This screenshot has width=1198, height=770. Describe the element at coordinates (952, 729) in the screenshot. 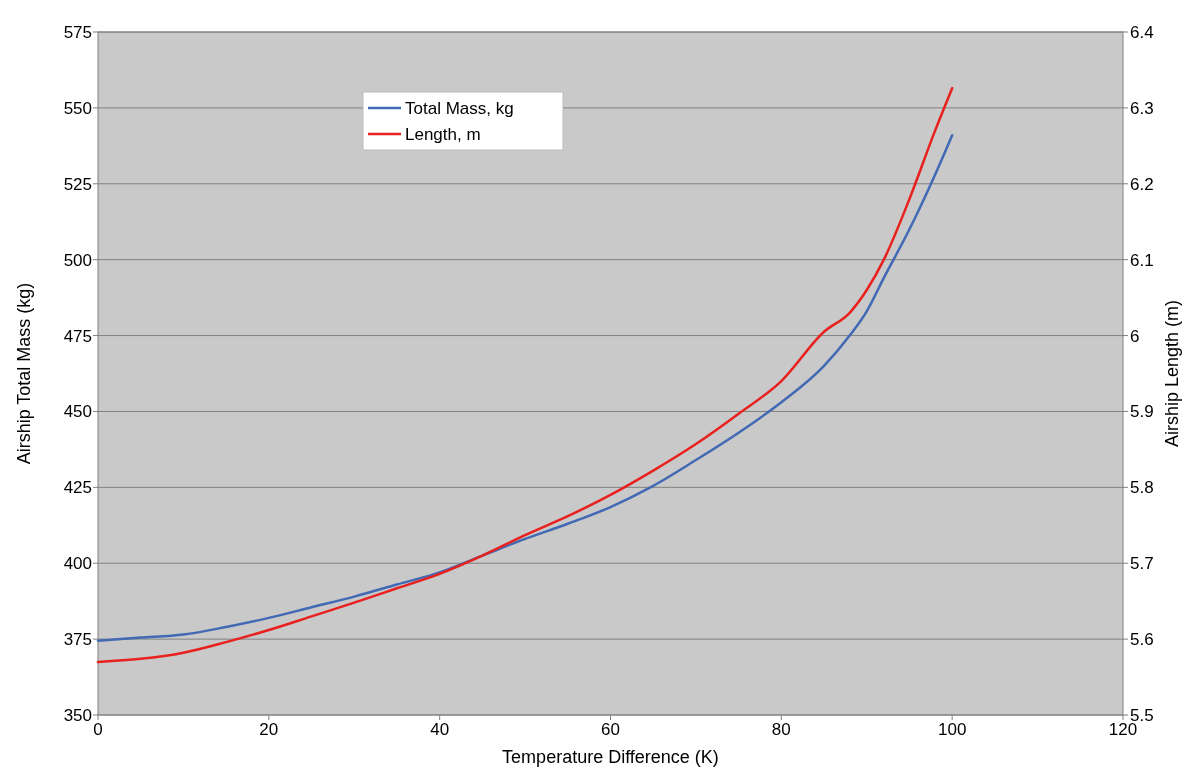

I see `x-tick-label: 100` at that location.